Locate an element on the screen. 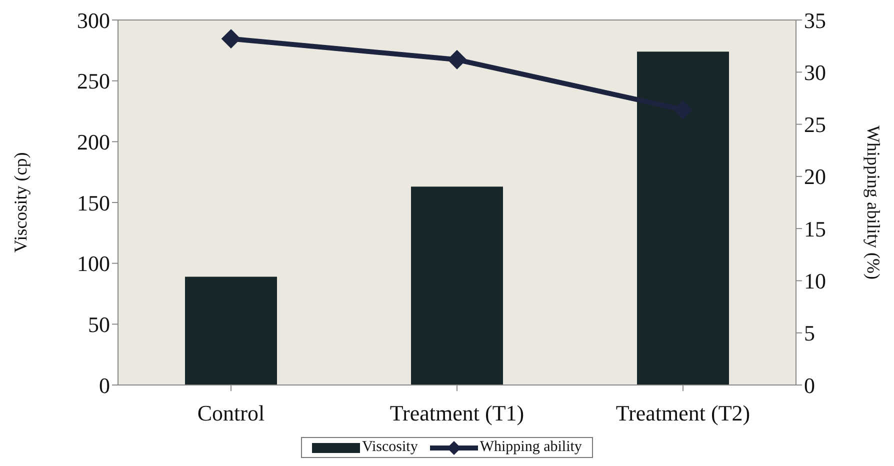 This screenshot has height=466, width=894. y2-tick-label: 30 is located at coordinates (815, 72).